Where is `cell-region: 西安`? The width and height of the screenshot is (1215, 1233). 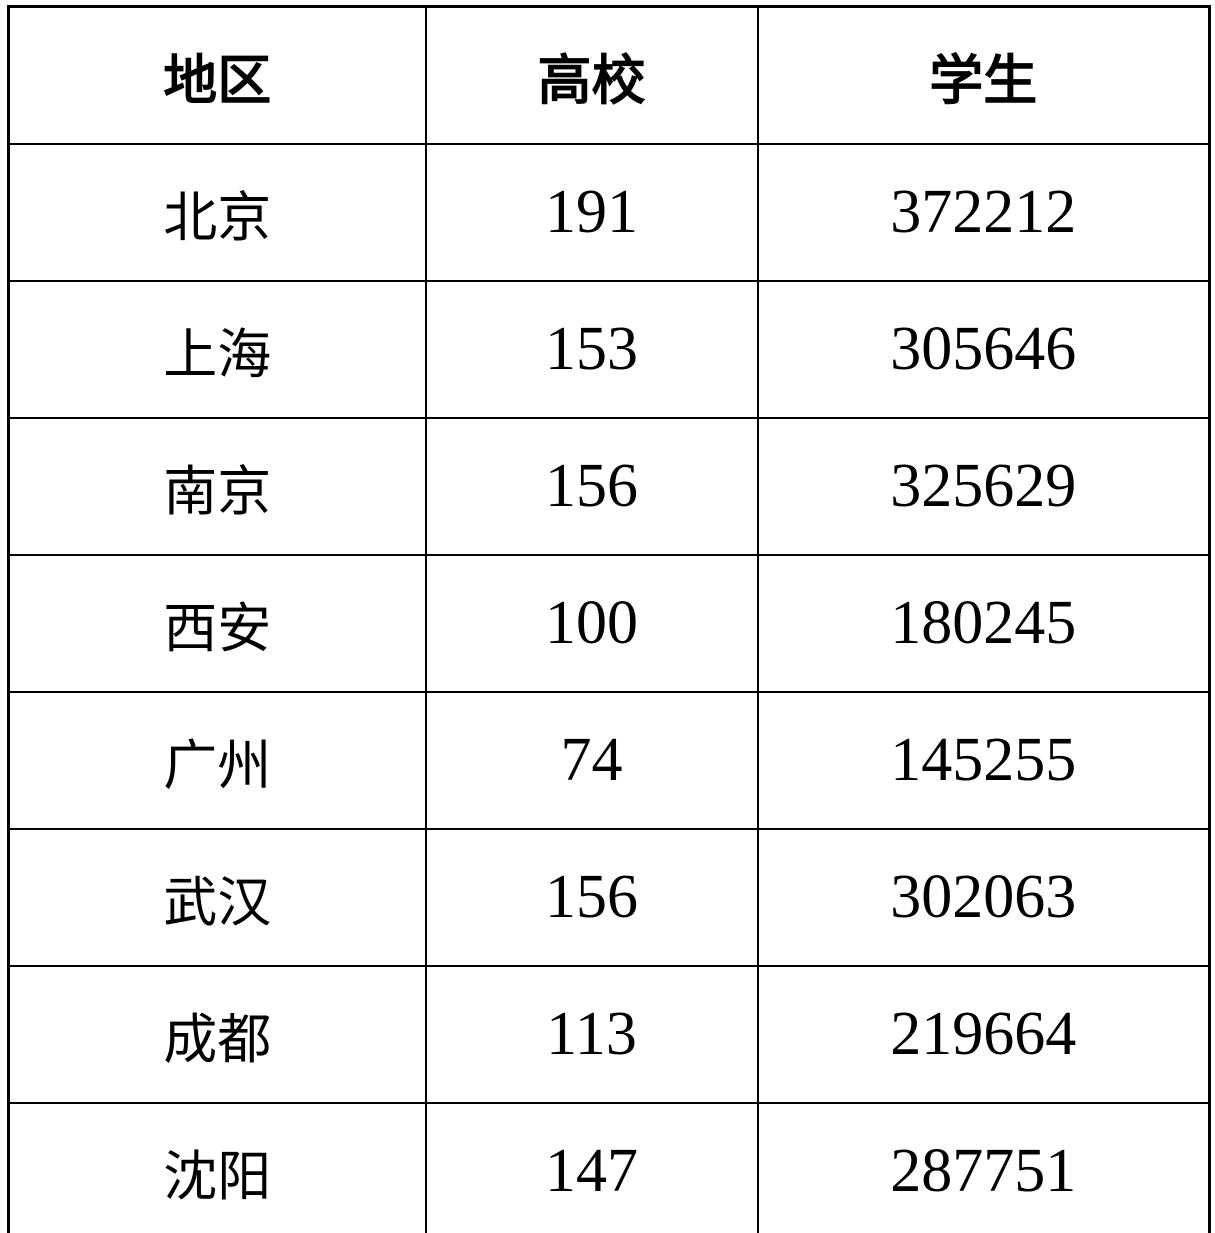 cell-region: 西安 is located at coordinates (217, 623).